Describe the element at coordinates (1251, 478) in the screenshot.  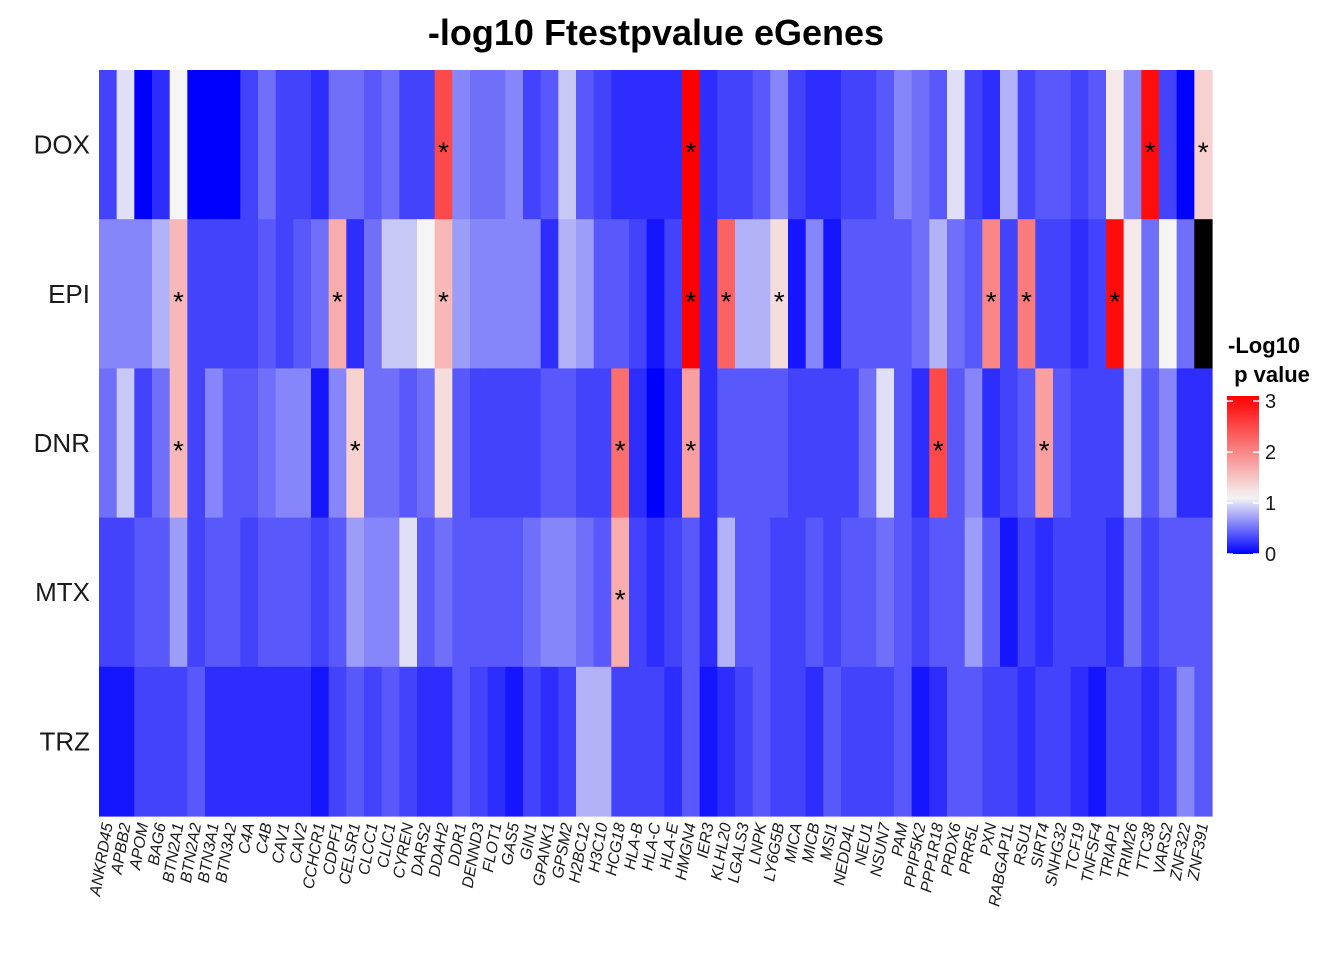
I see `legend-ticks: 0 1 2 3` at that location.